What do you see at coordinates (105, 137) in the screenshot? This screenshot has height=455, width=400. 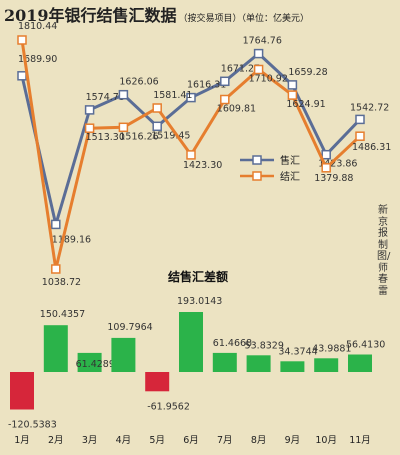 I see `data-label: 1513.30` at bounding box center [105, 137].